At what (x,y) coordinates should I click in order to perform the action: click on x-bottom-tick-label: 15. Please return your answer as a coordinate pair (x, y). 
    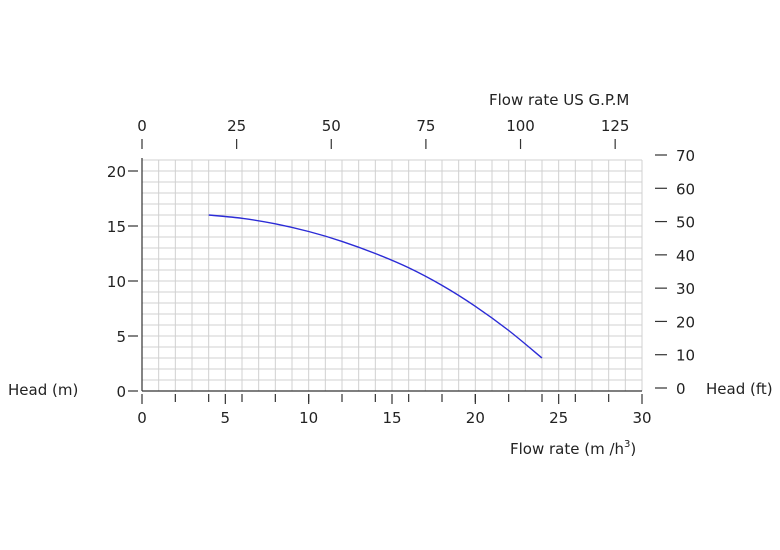
    Looking at the image, I should click on (391, 418).